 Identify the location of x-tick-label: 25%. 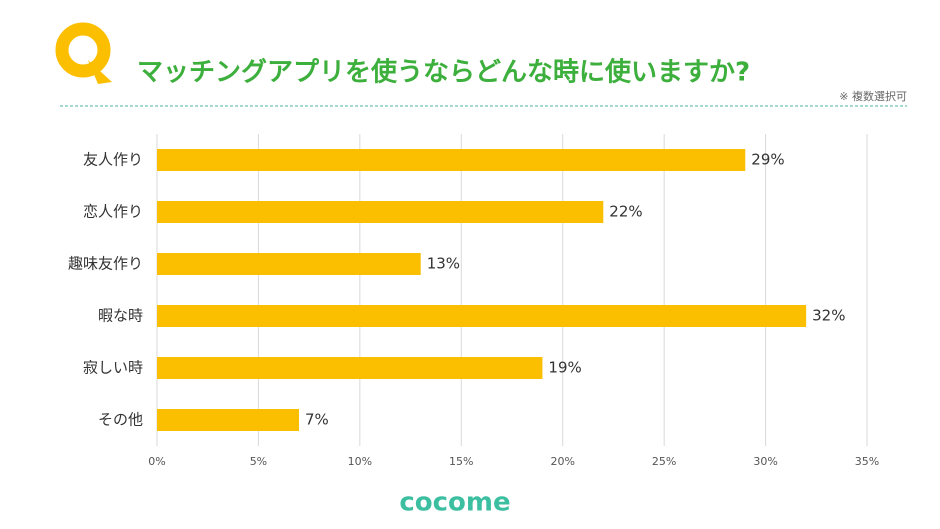
(664, 461).